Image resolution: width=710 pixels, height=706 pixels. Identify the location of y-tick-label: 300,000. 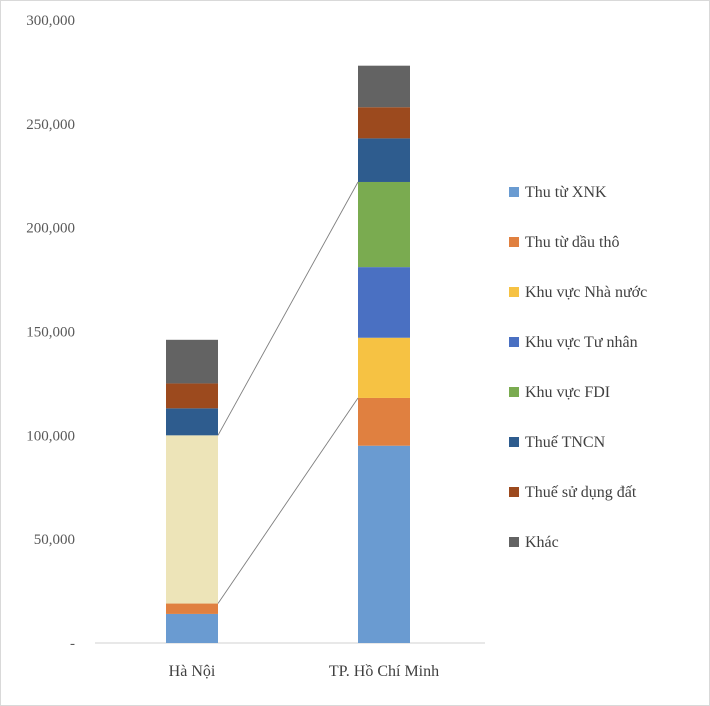
(50, 21).